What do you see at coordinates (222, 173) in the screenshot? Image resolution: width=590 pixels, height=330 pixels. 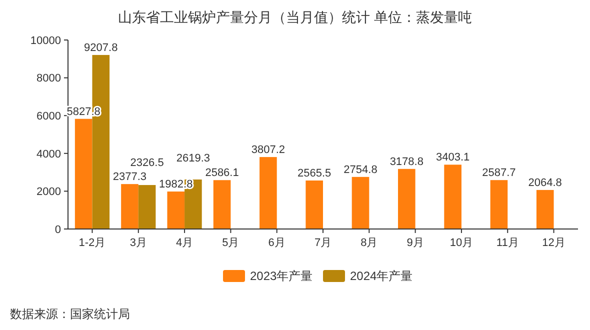 I see `data-label: 2586.1` at bounding box center [222, 173].